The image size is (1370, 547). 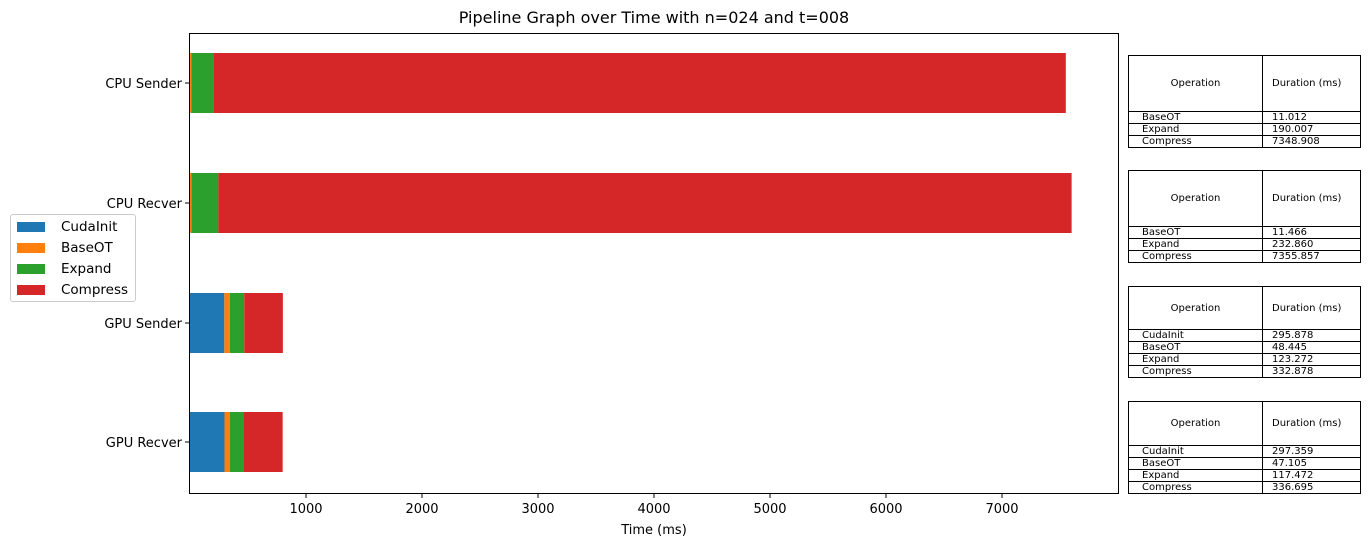 I want to click on bar-baseot-cpu-sender, so click(x=191, y=83).